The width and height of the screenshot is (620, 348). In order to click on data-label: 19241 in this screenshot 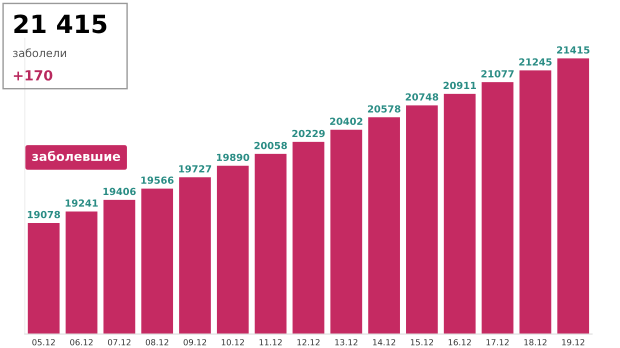, I will do `click(82, 203)`.